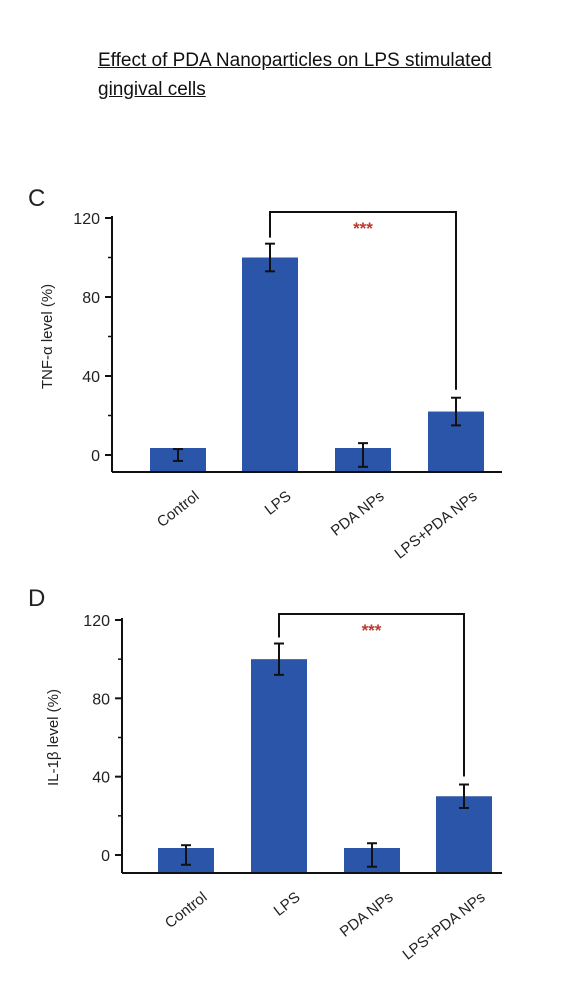 This screenshot has height=986, width=568. What do you see at coordinates (36, 598) in the screenshot?
I see `panel-d-label: D` at bounding box center [36, 598].